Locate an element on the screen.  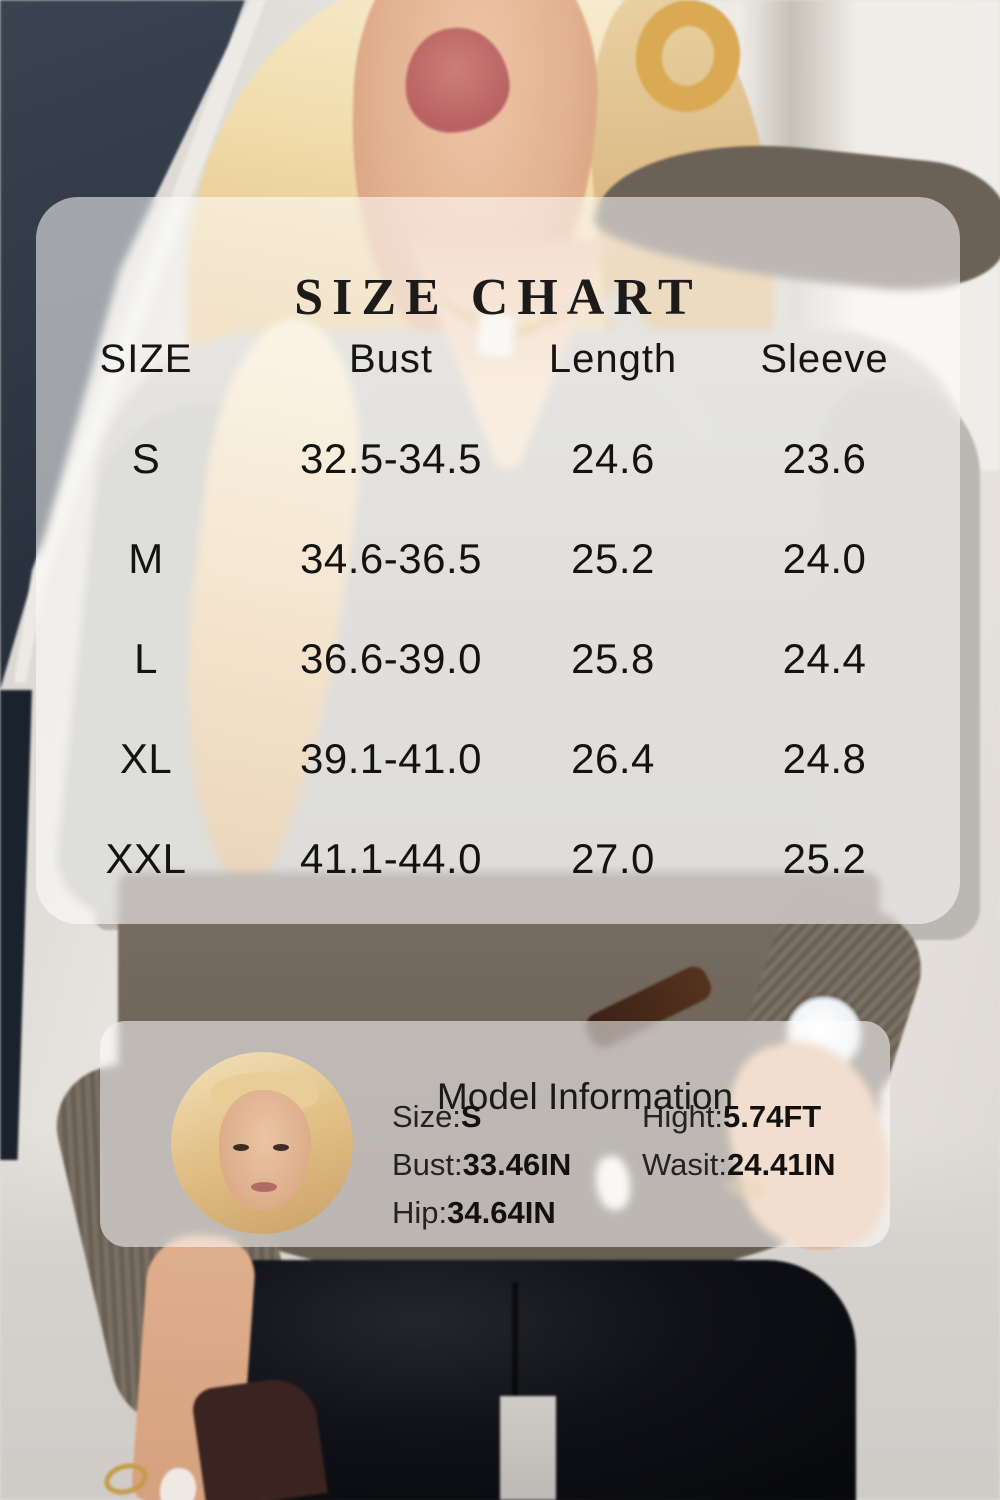
cell-bust: 36.6-39.0 is located at coordinates (391, 658).